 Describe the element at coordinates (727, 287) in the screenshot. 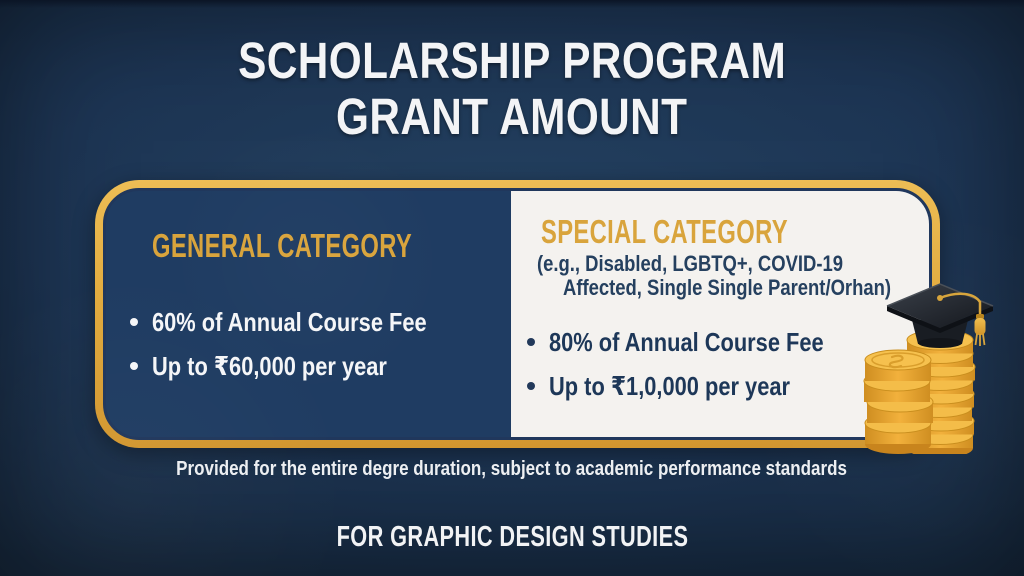

I see `special-note-line-2: Affected, Single Single Parent/Orhan)` at that location.